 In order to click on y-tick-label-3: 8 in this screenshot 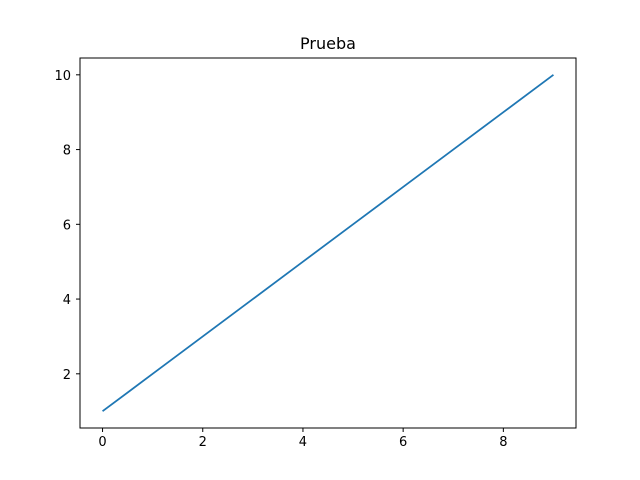, I will do `click(67, 151)`.